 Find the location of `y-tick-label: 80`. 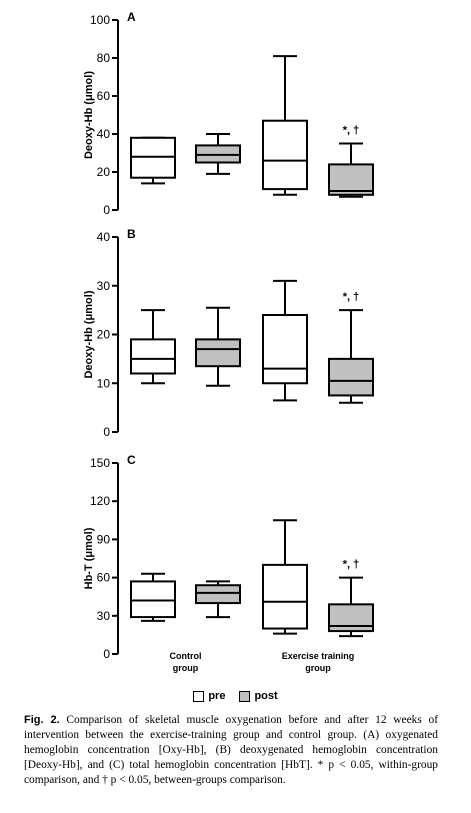

y-tick-label: 80 is located at coordinates (104, 58).